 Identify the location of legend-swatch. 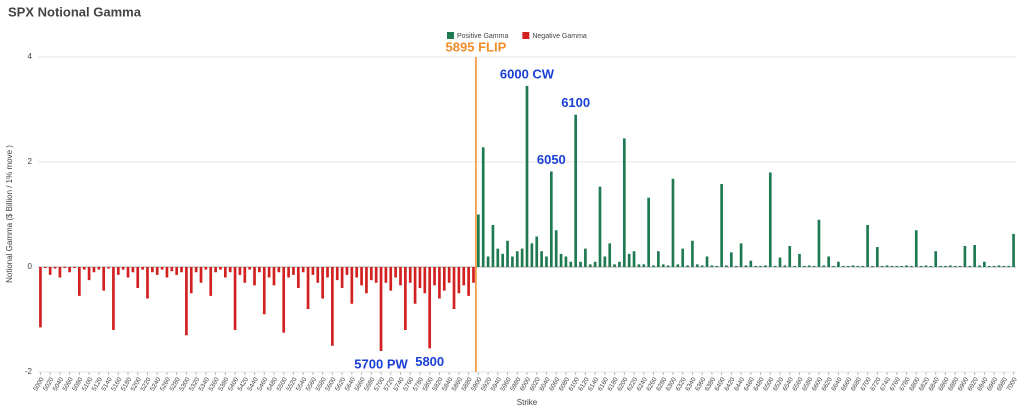
(526, 35).